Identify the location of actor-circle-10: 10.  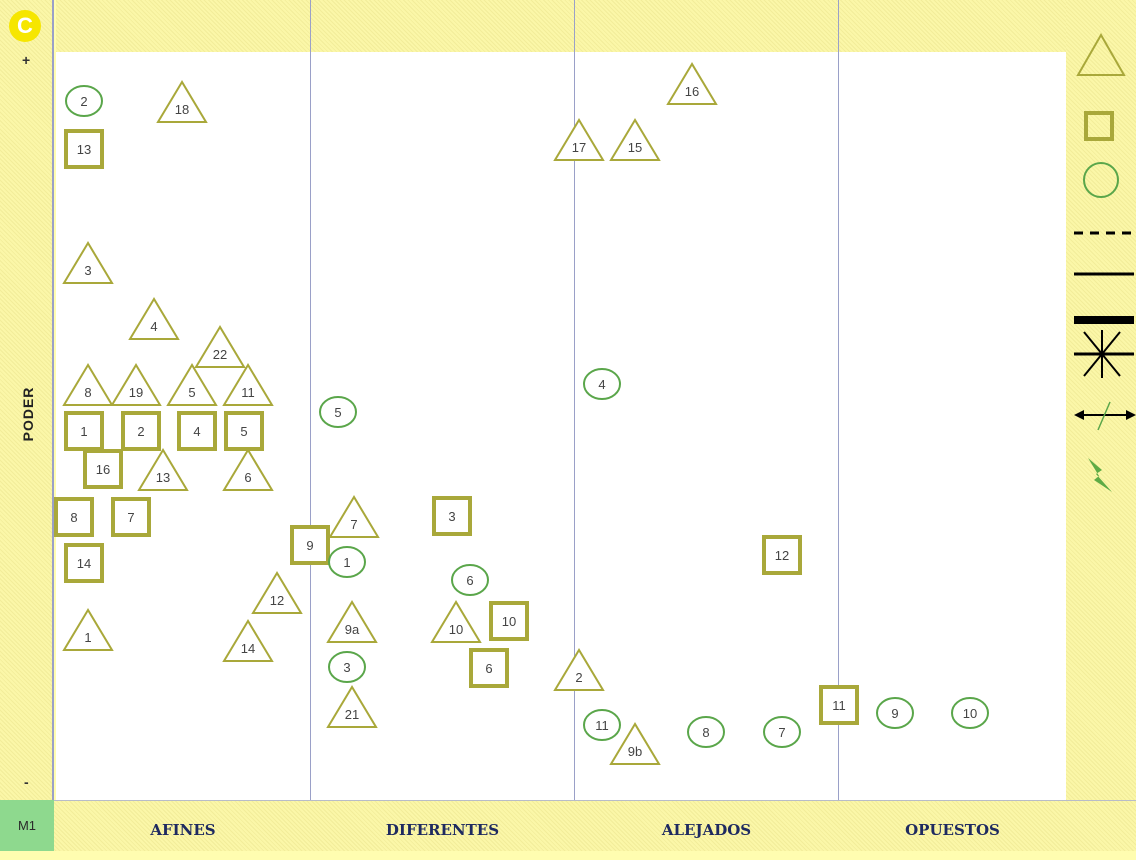
(970, 713).